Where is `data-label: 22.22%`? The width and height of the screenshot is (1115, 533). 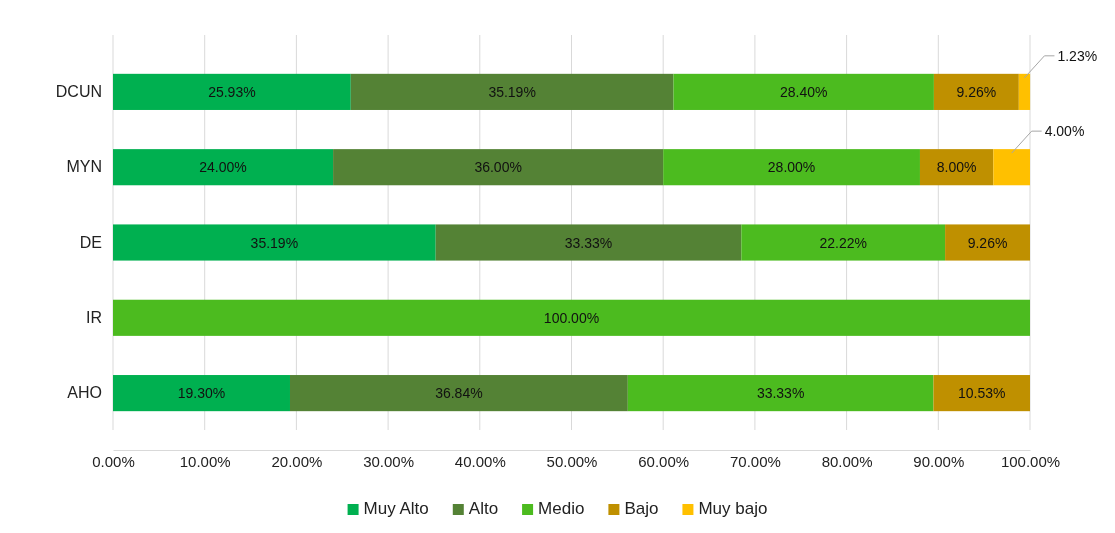 data-label: 22.22% is located at coordinates (843, 242).